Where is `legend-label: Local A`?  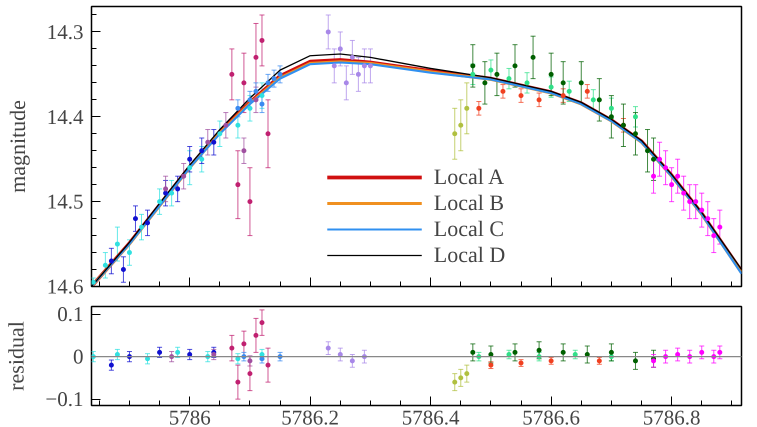
legend-label: Local A is located at coordinates (469, 177).